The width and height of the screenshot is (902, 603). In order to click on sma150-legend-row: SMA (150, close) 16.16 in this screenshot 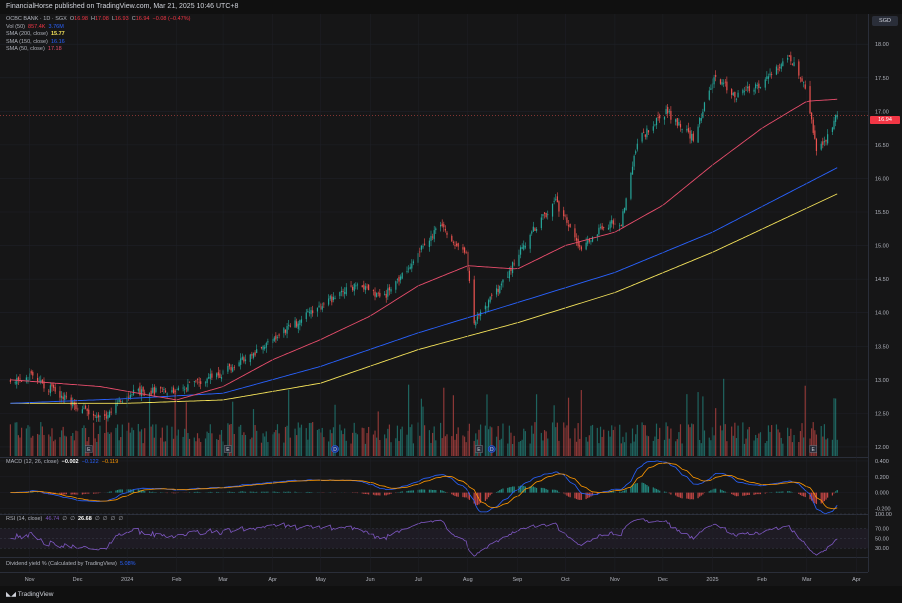, I will do `click(98, 43)`.